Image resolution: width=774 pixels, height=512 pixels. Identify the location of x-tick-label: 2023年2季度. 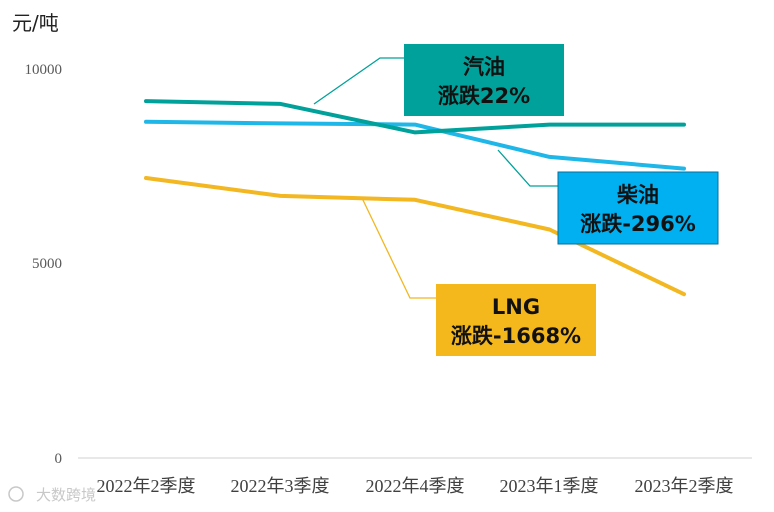
(684, 486).